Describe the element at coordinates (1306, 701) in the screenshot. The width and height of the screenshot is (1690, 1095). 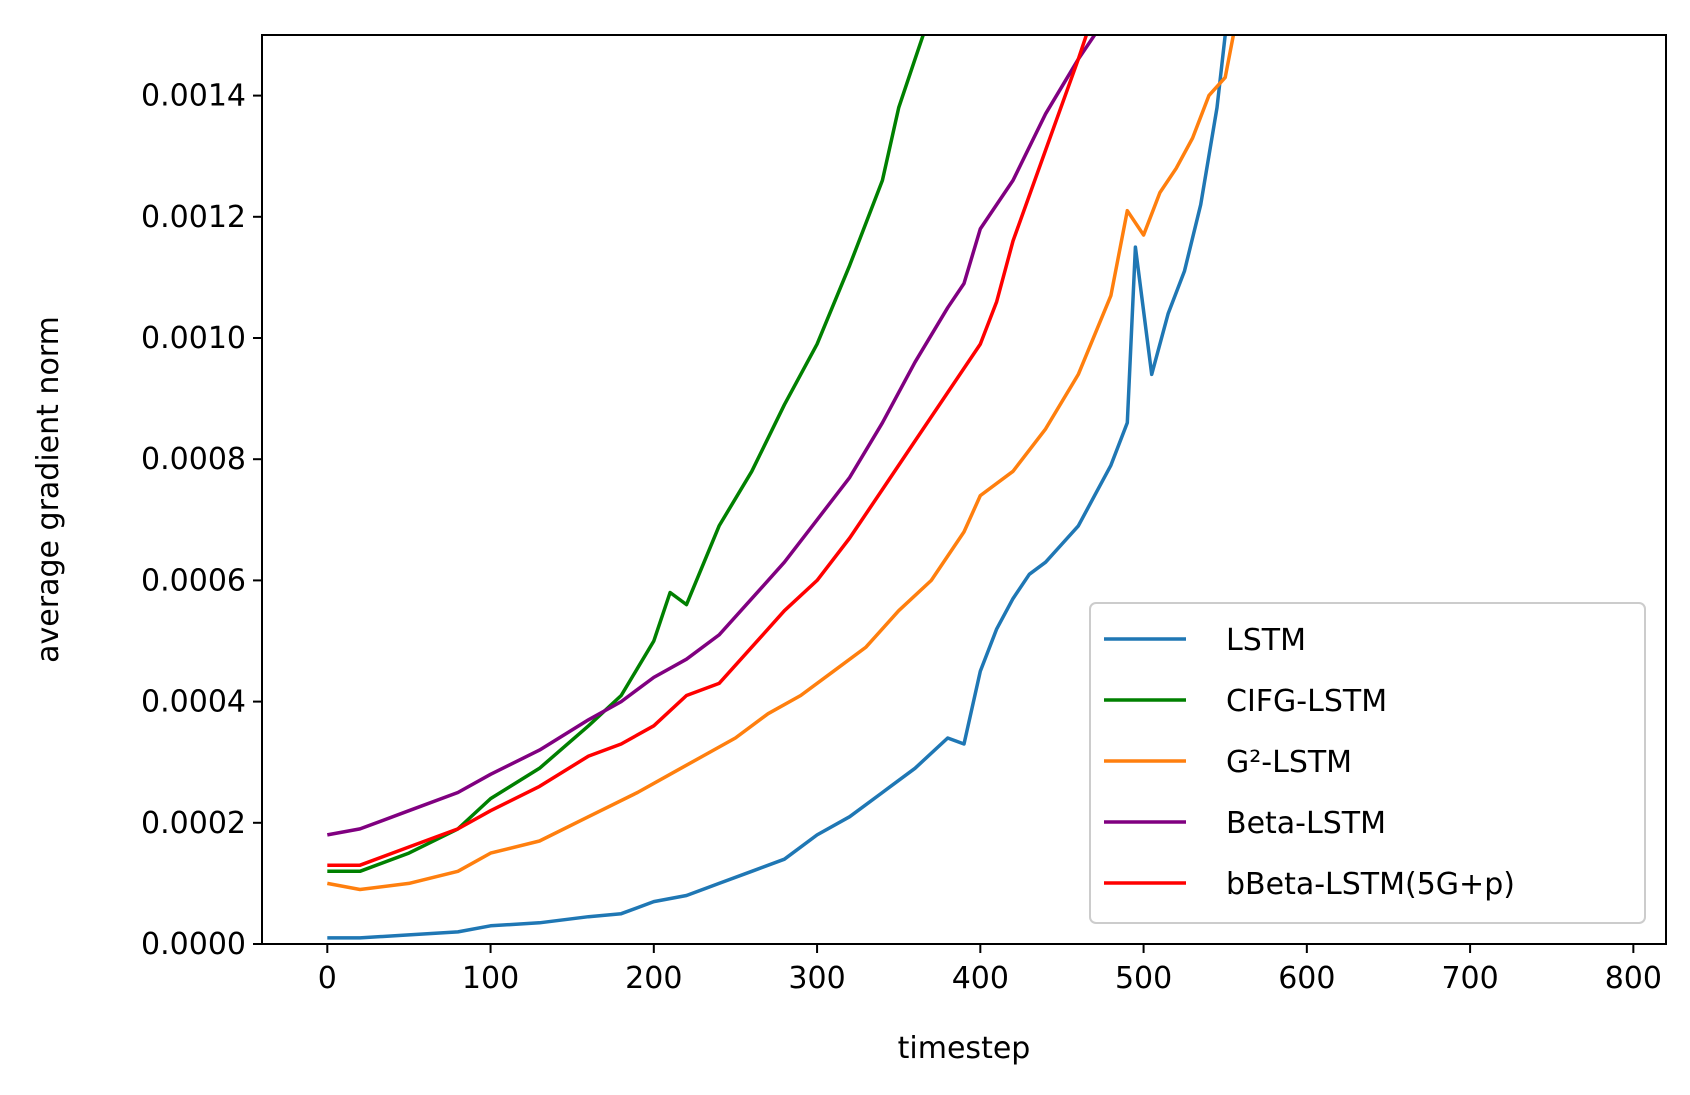
I see `legend-entry-label: CIFG-LSTM` at that location.